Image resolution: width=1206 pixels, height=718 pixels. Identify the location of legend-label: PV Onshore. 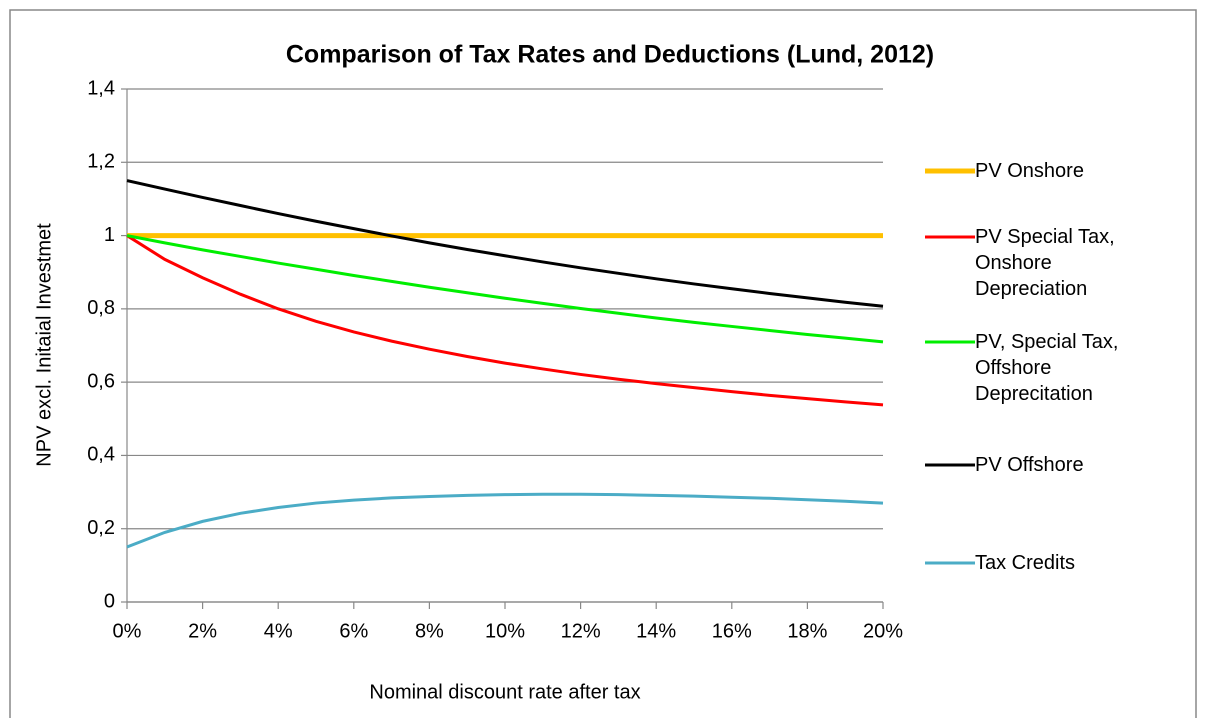
(1029, 171).